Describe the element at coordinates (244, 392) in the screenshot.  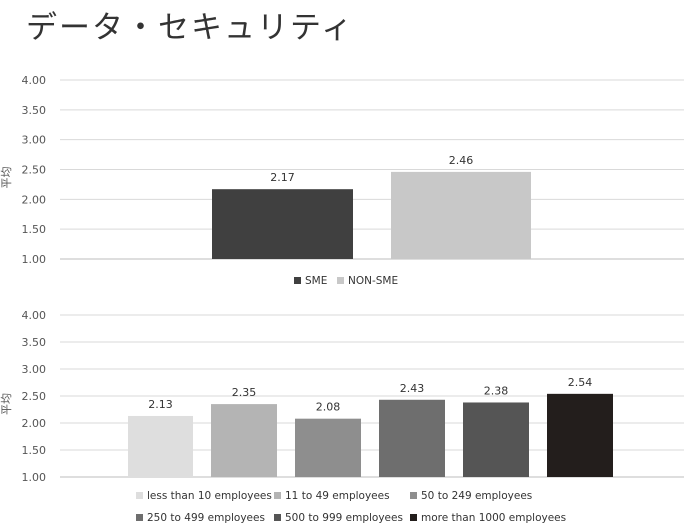
I see `data-label: 2.35` at that location.